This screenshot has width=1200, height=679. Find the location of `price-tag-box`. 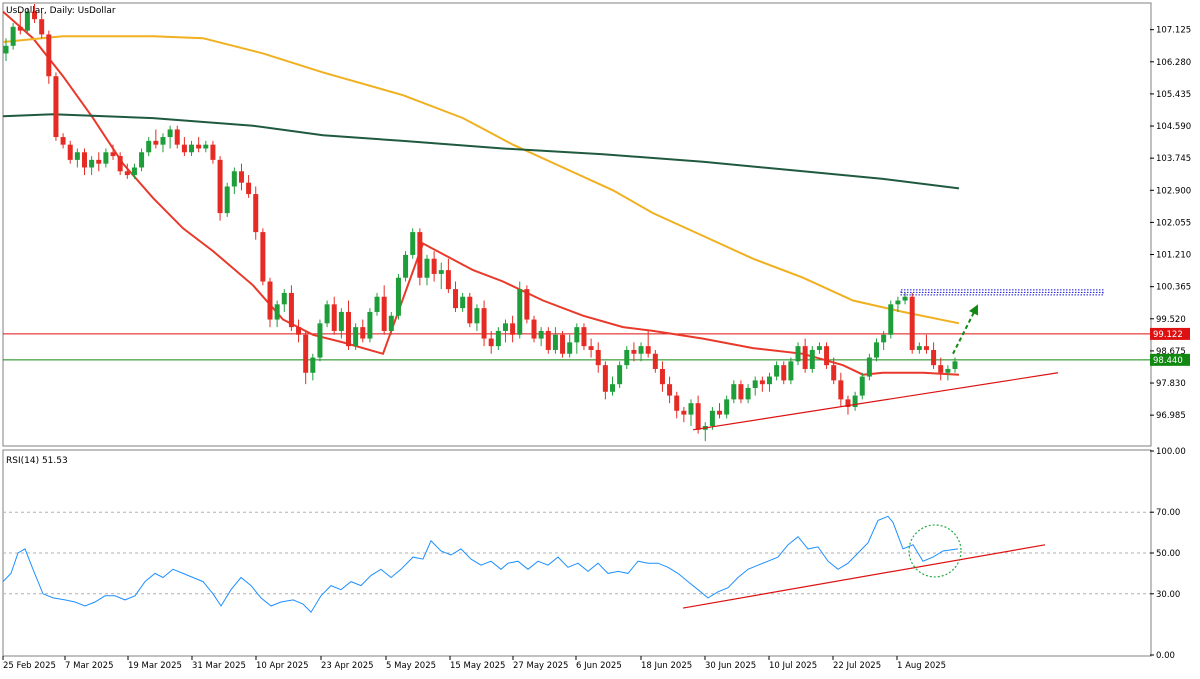

price-tag-box is located at coordinates (1170, 359).